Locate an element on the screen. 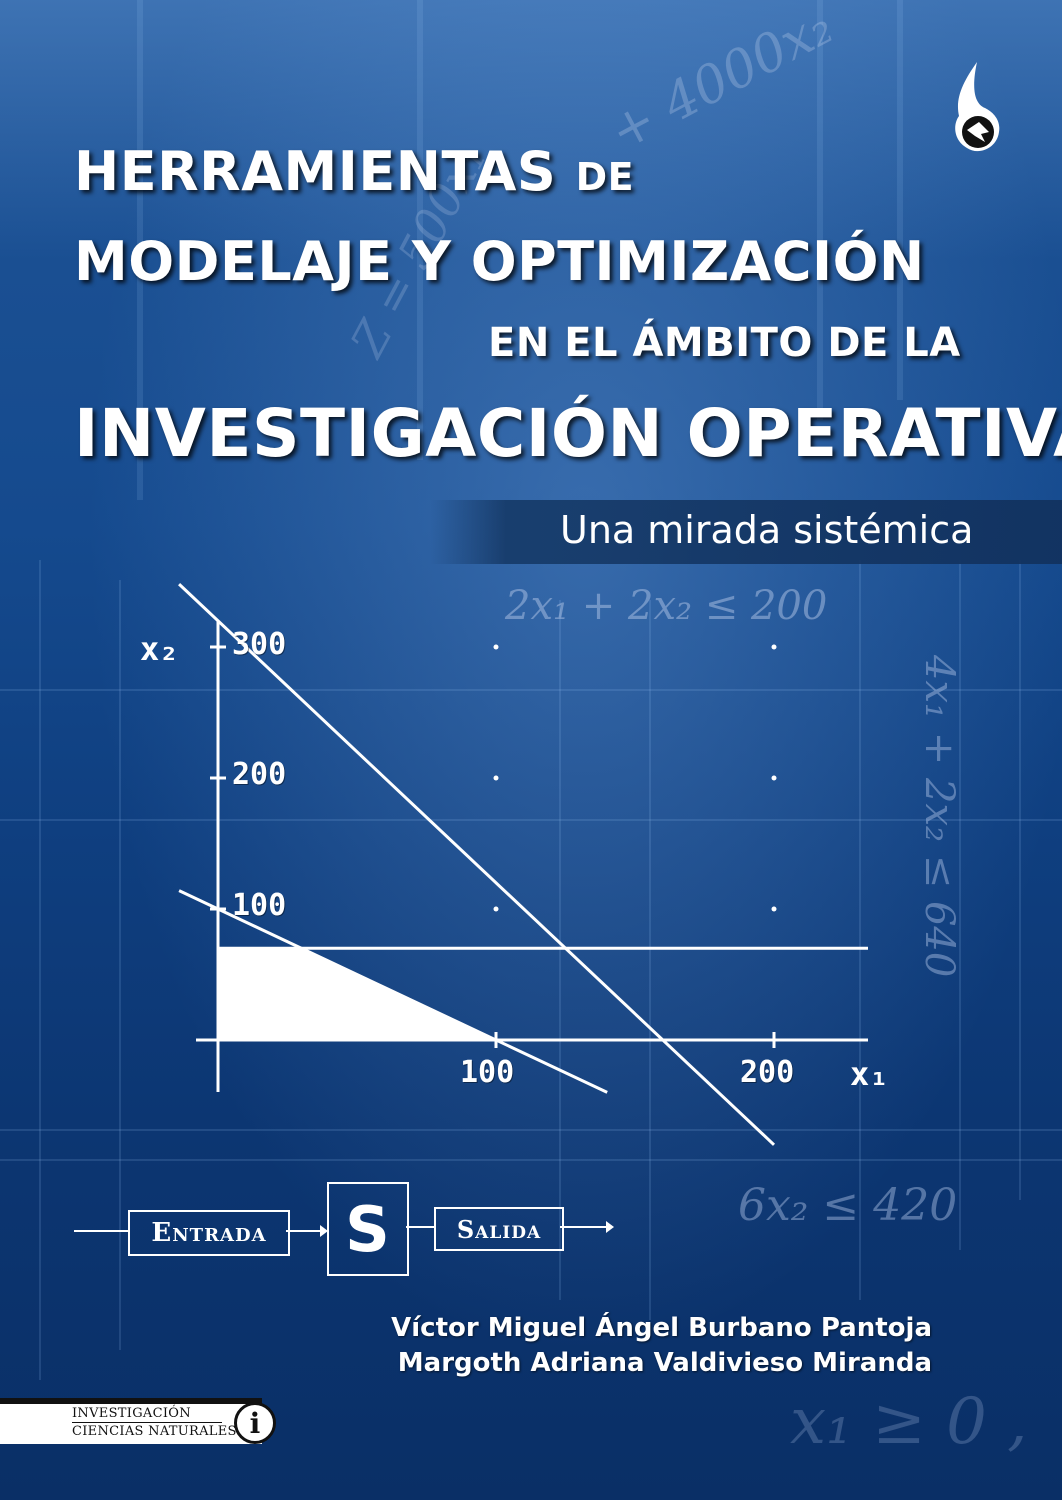  constraint-line is located at coordinates (393, 991).